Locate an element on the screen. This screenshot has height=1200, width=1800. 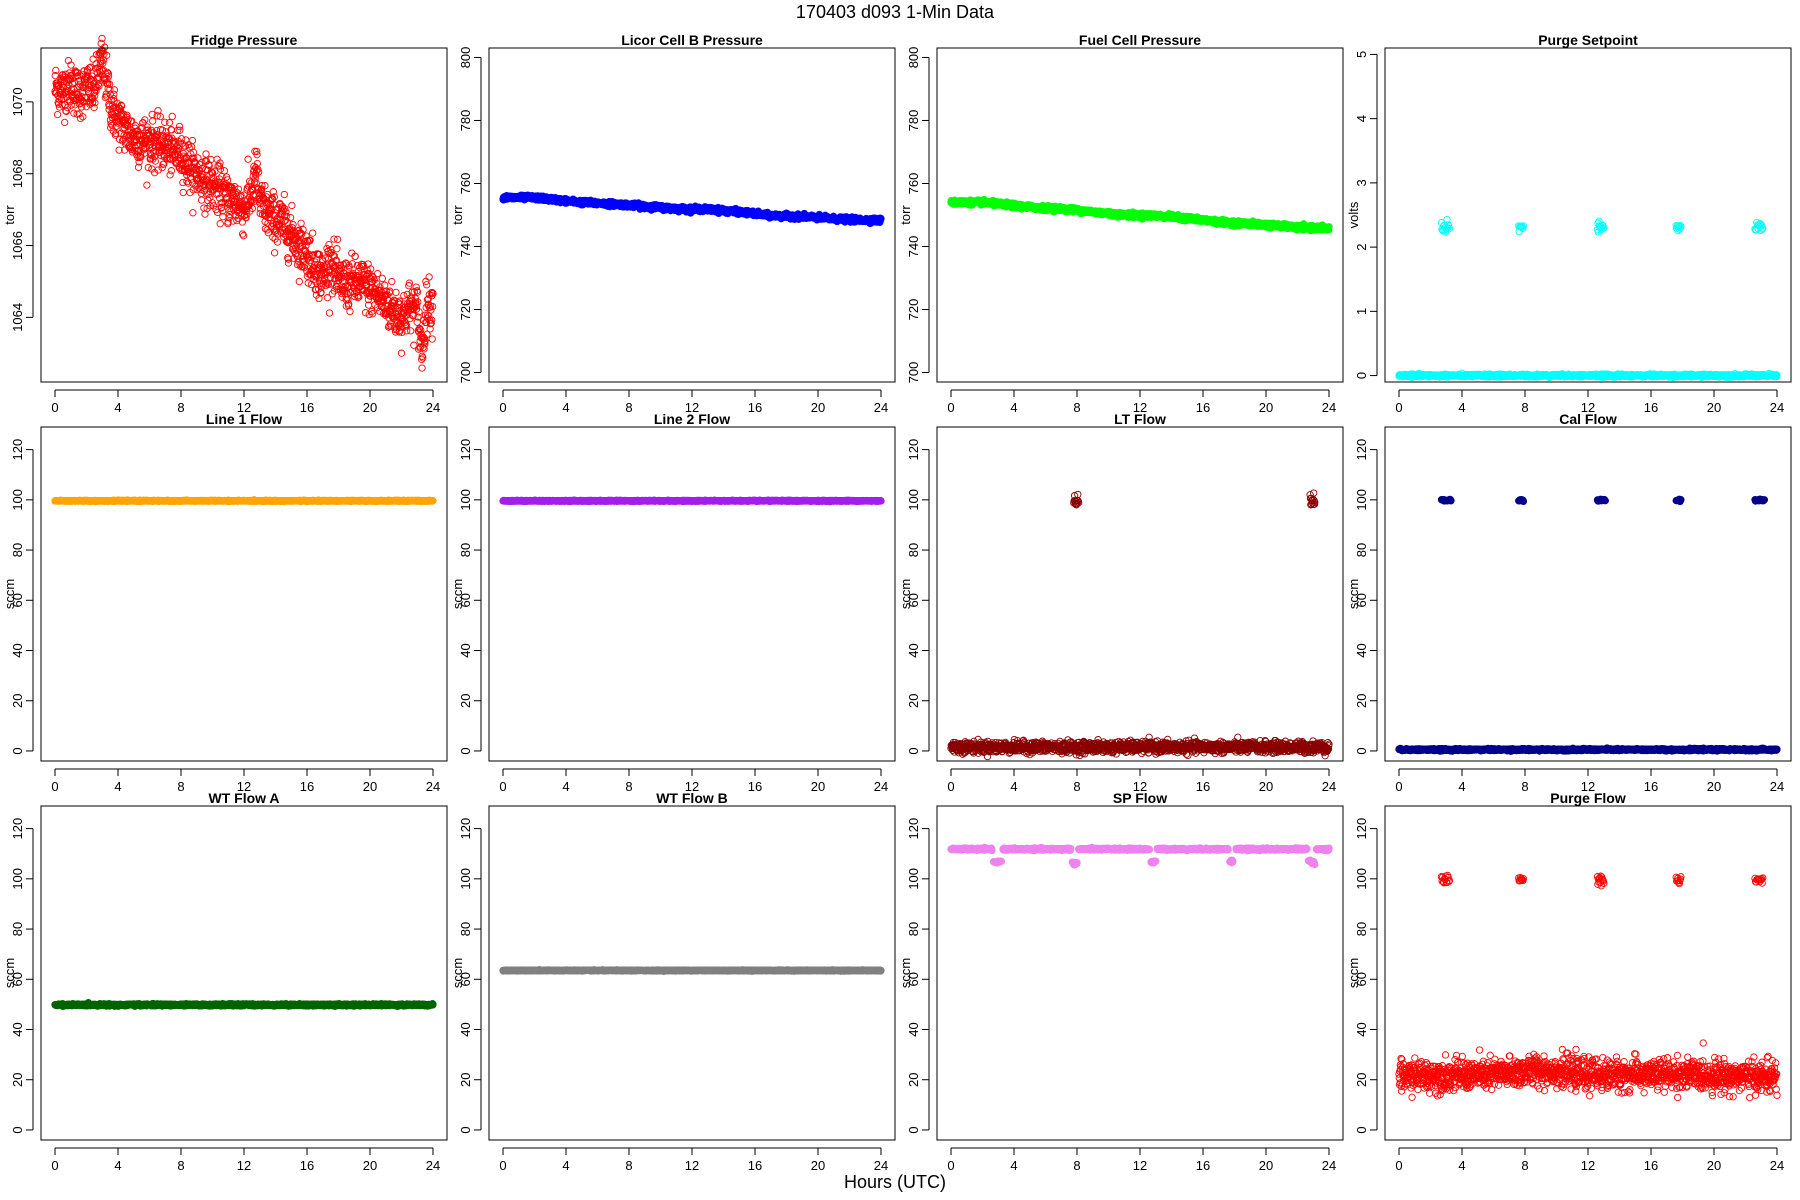
y-tick-label: 1068 is located at coordinates (17, 173).